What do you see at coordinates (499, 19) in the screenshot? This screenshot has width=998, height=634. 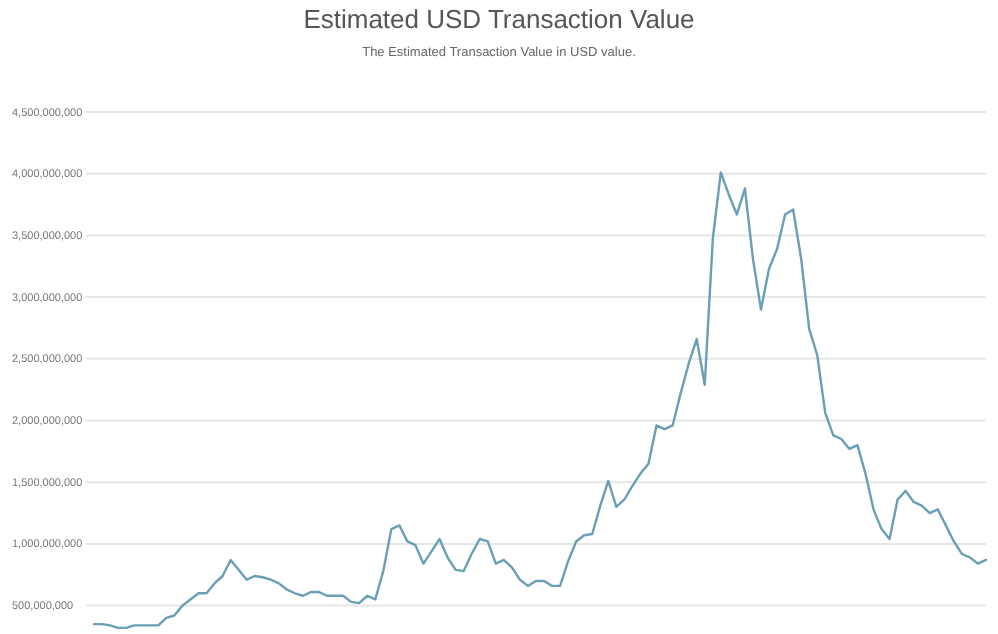 I see `chart-title: Estimated USD Transaction Value` at bounding box center [499, 19].